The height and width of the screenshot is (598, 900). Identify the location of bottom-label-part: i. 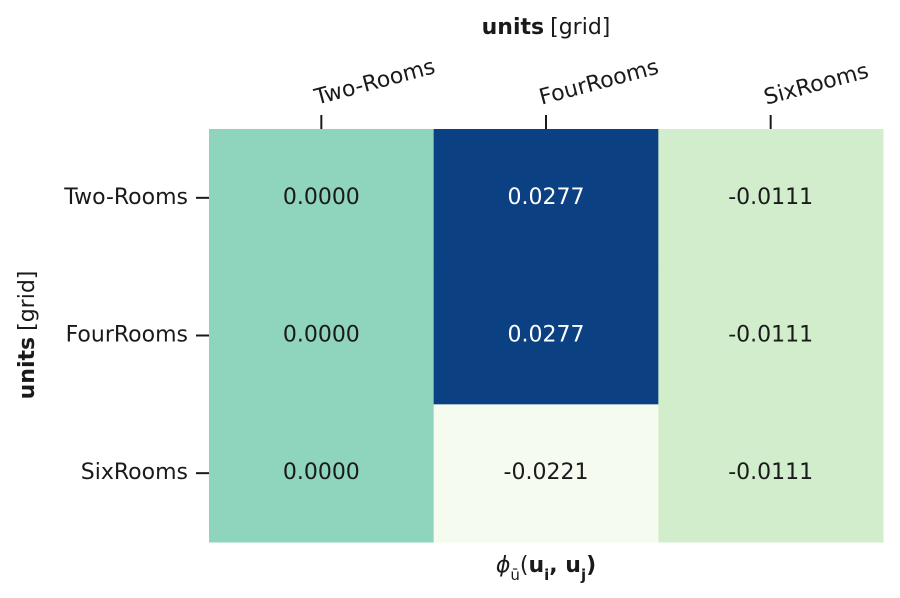
(546, 575).